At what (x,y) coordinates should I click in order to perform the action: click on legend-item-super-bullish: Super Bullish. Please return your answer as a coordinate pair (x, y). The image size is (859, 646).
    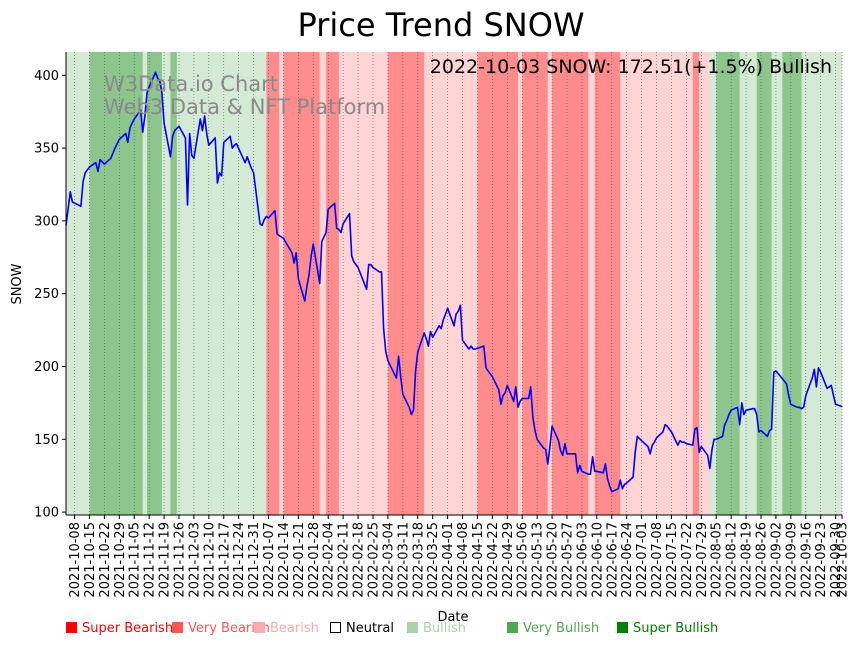
    Looking at the image, I should click on (667, 628).